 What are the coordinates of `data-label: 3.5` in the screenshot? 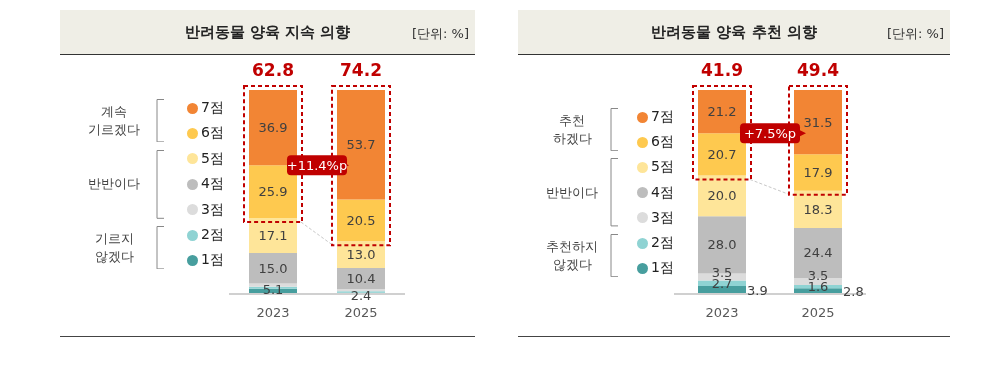 It's located at (722, 272).